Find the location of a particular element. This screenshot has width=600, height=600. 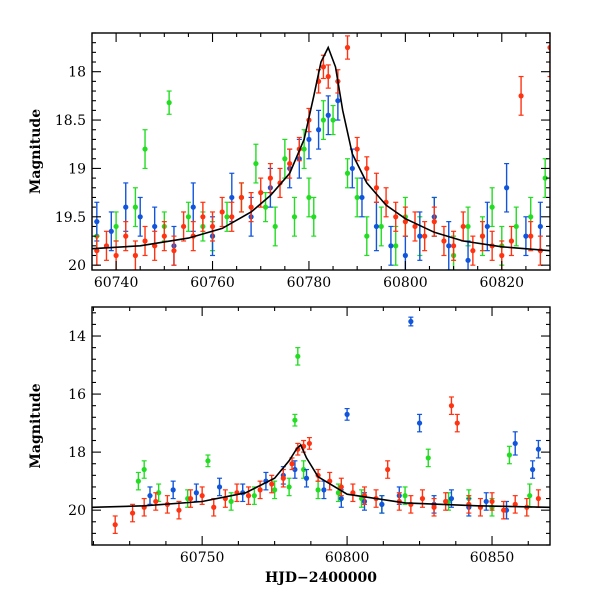

model-curve is located at coordinates (321, 476).